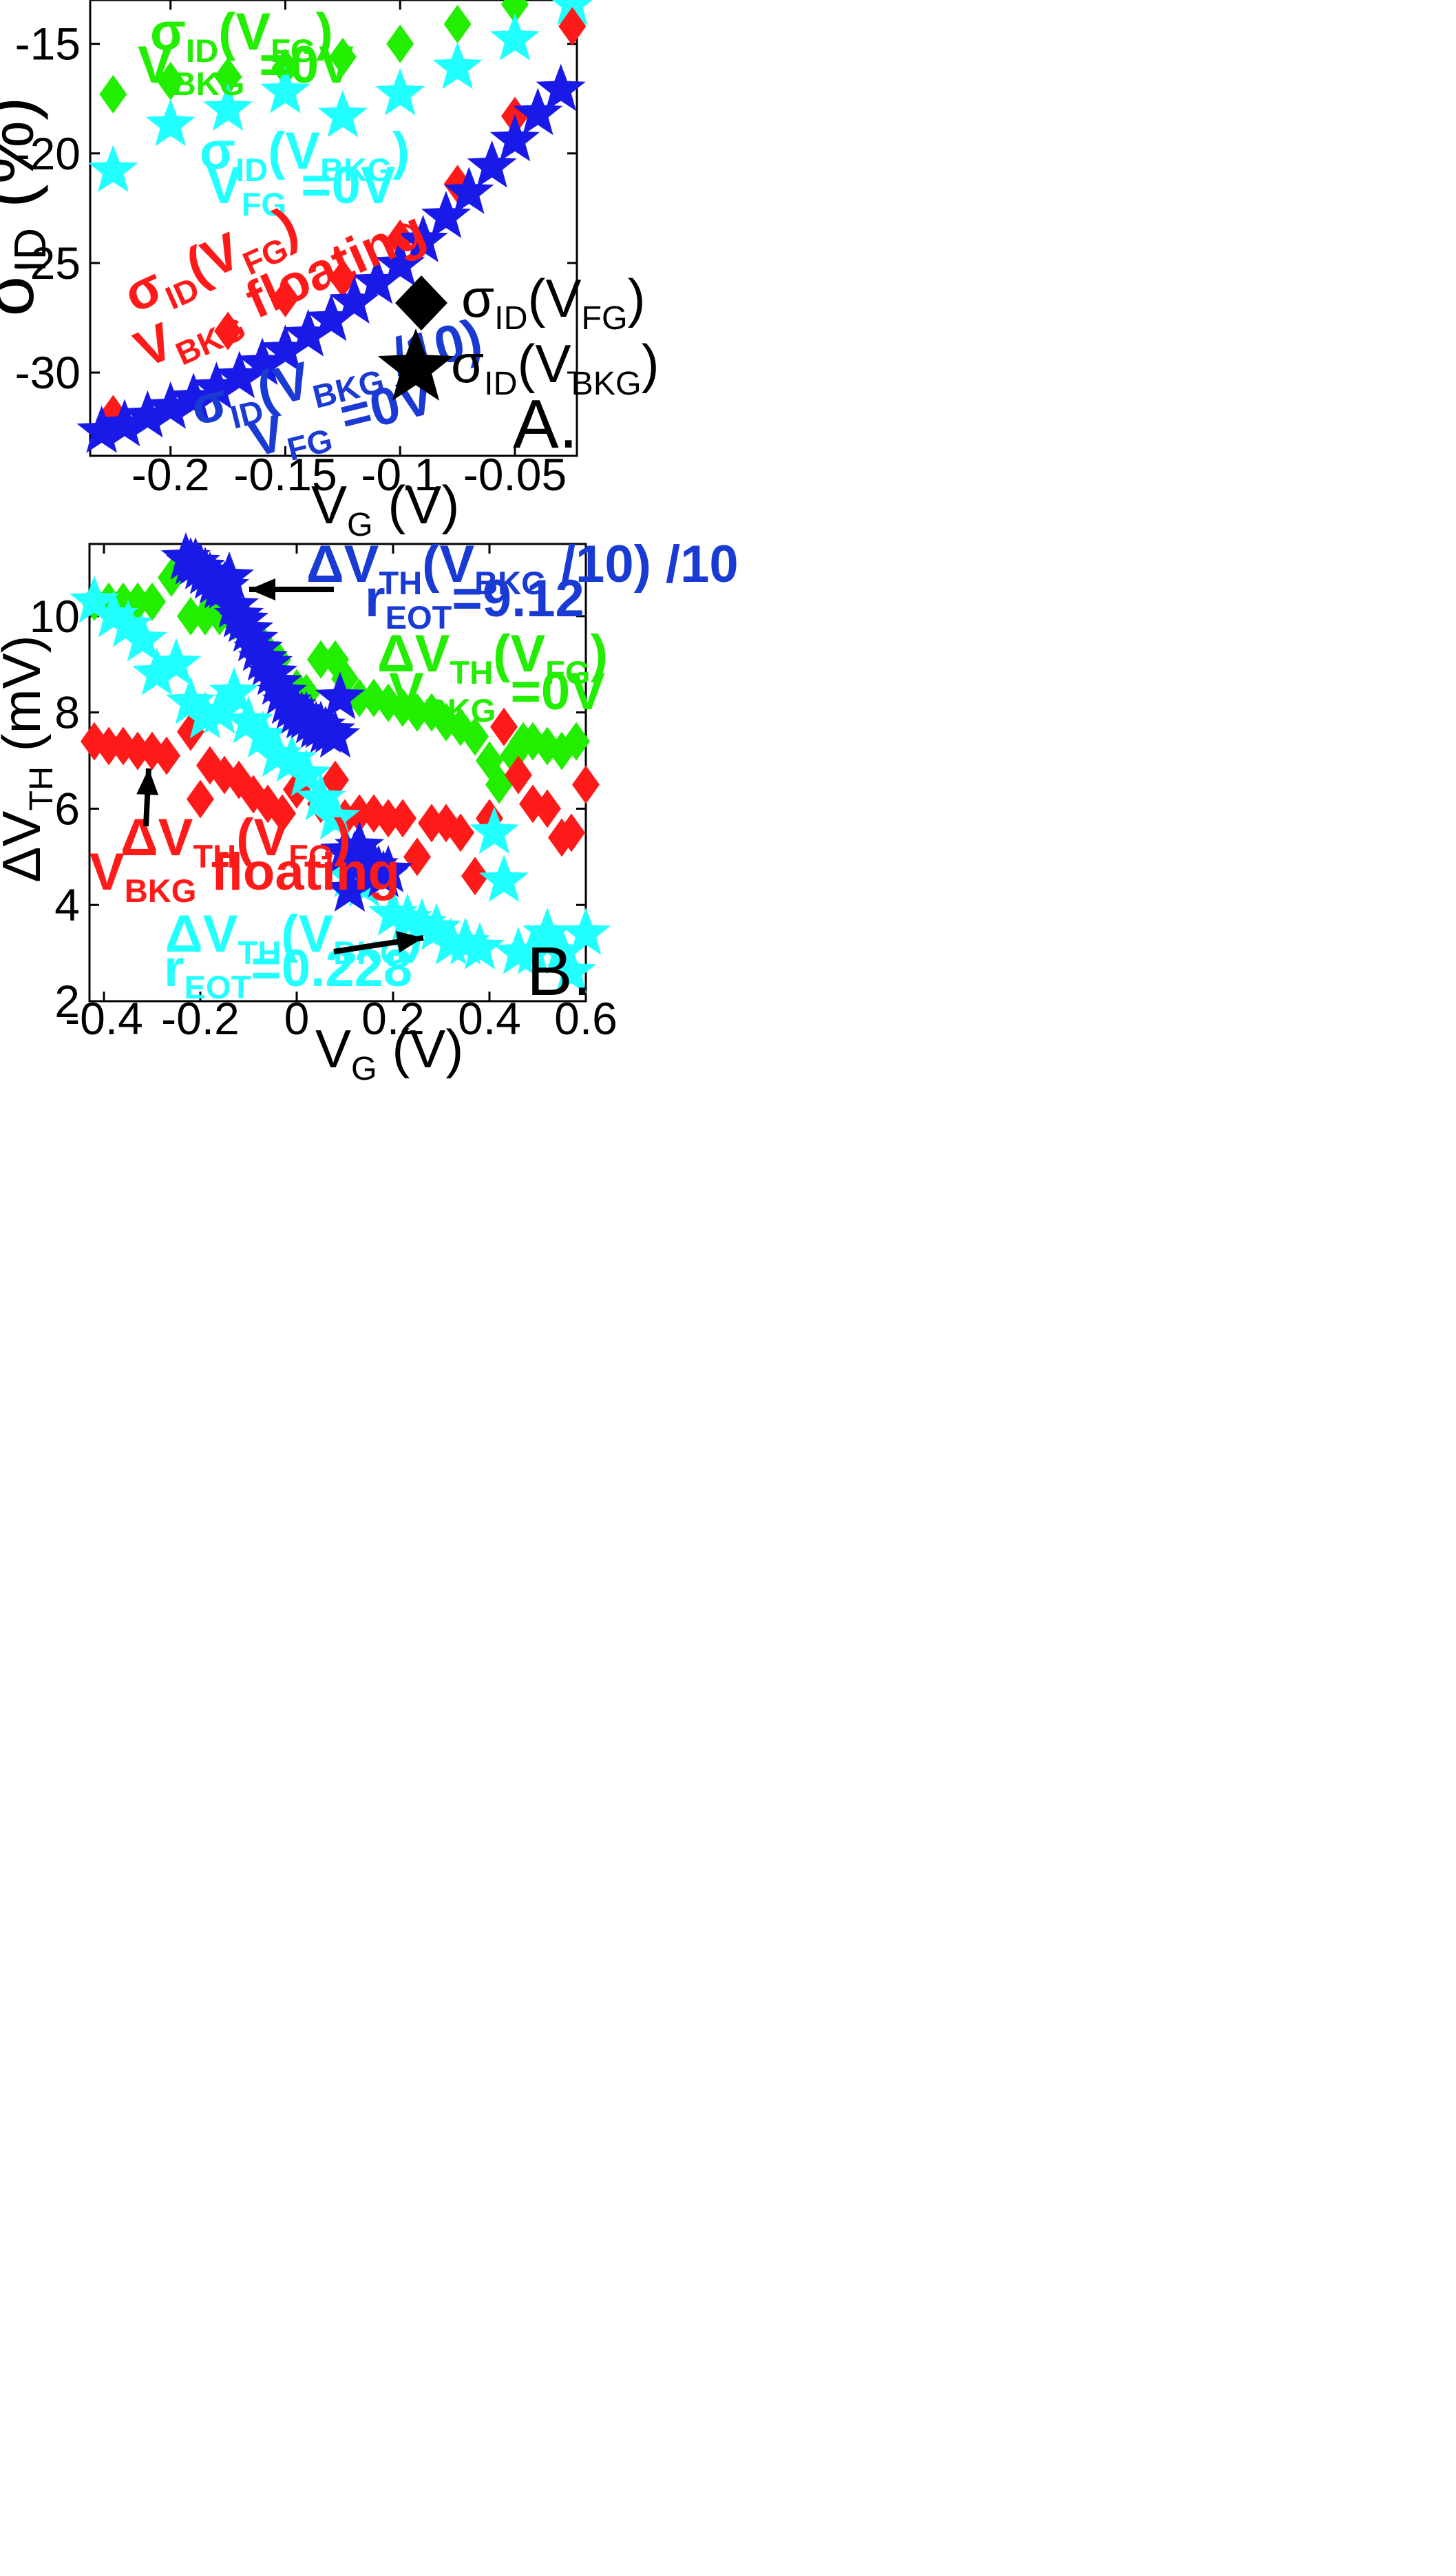  Describe the element at coordinates (147, 781) in the screenshot. I see `arrow-red-head` at that location.